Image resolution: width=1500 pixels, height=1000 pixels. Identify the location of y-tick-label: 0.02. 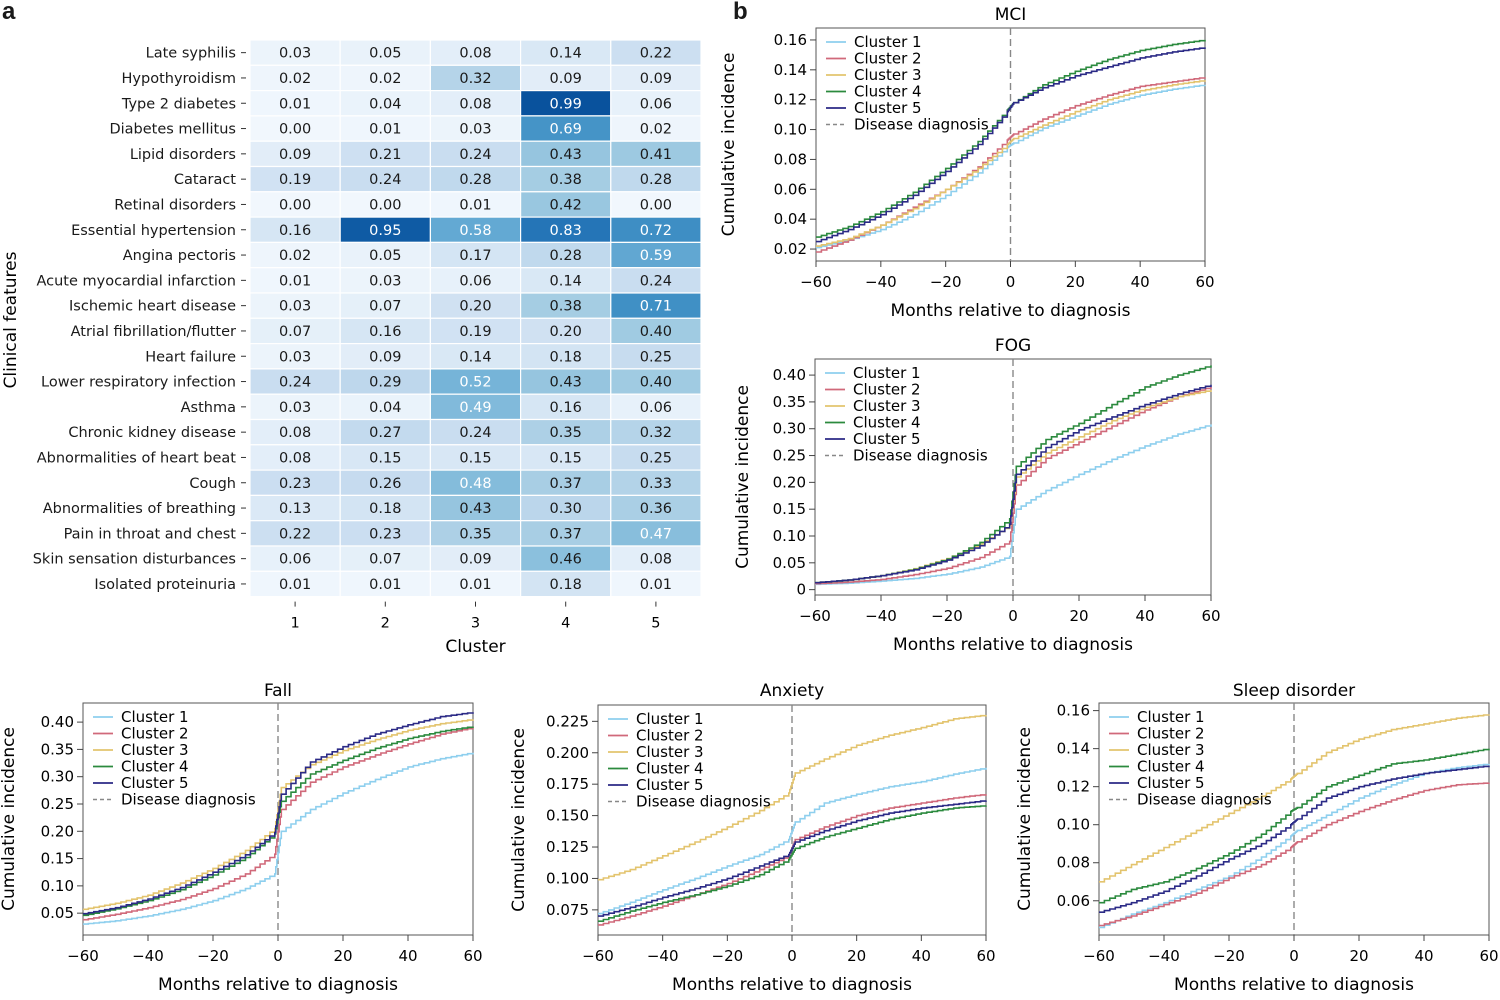
(790, 249).